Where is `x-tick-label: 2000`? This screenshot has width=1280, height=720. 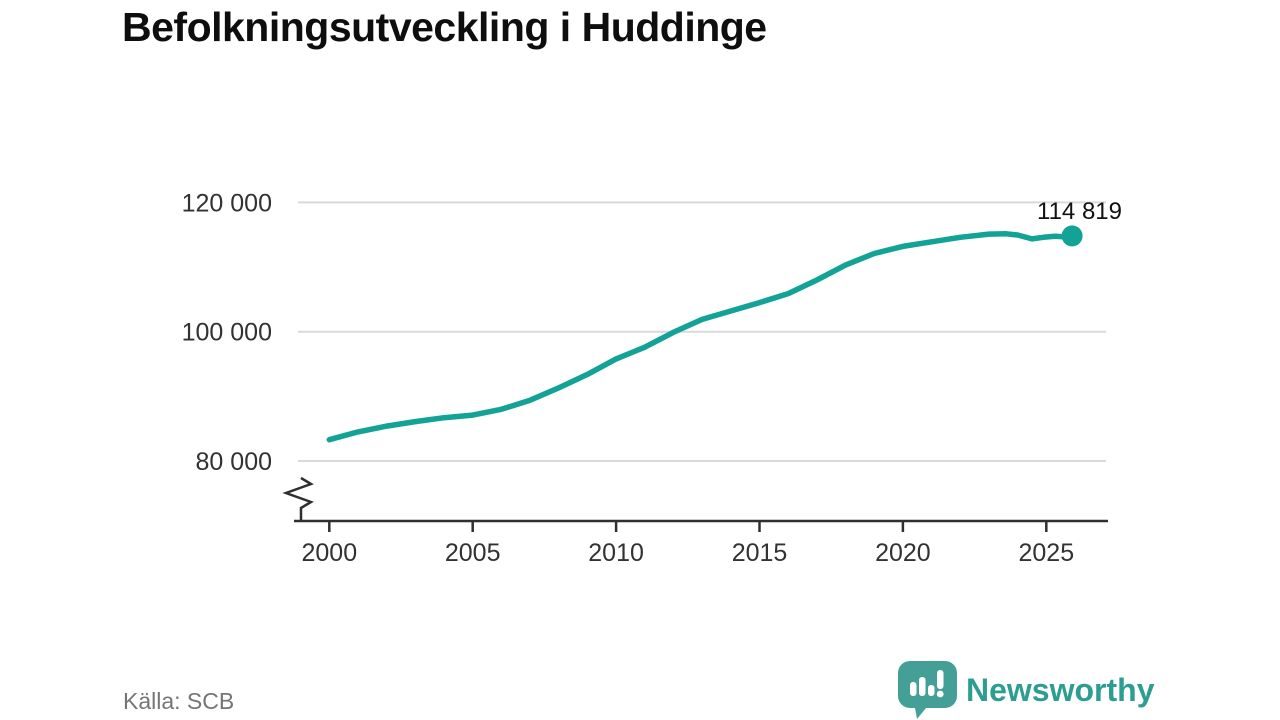 x-tick-label: 2000 is located at coordinates (329, 553).